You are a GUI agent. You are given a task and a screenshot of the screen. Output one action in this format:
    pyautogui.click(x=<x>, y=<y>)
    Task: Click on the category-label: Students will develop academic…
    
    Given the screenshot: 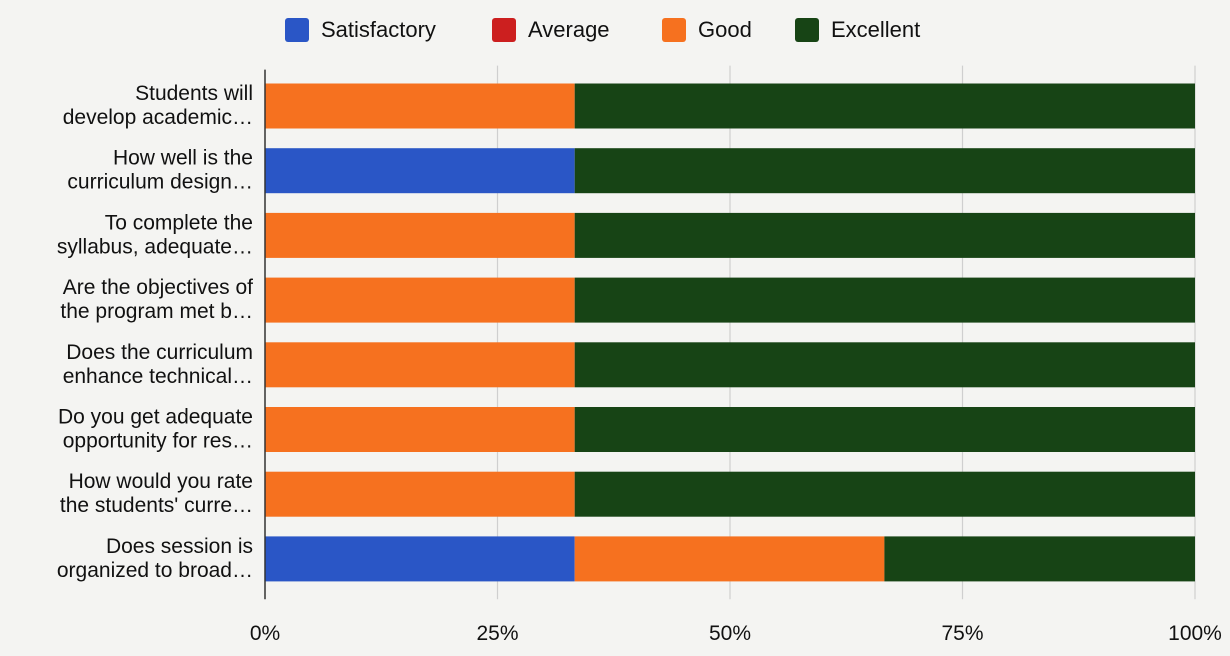 What is the action you would take?
    pyautogui.click(x=158, y=105)
    